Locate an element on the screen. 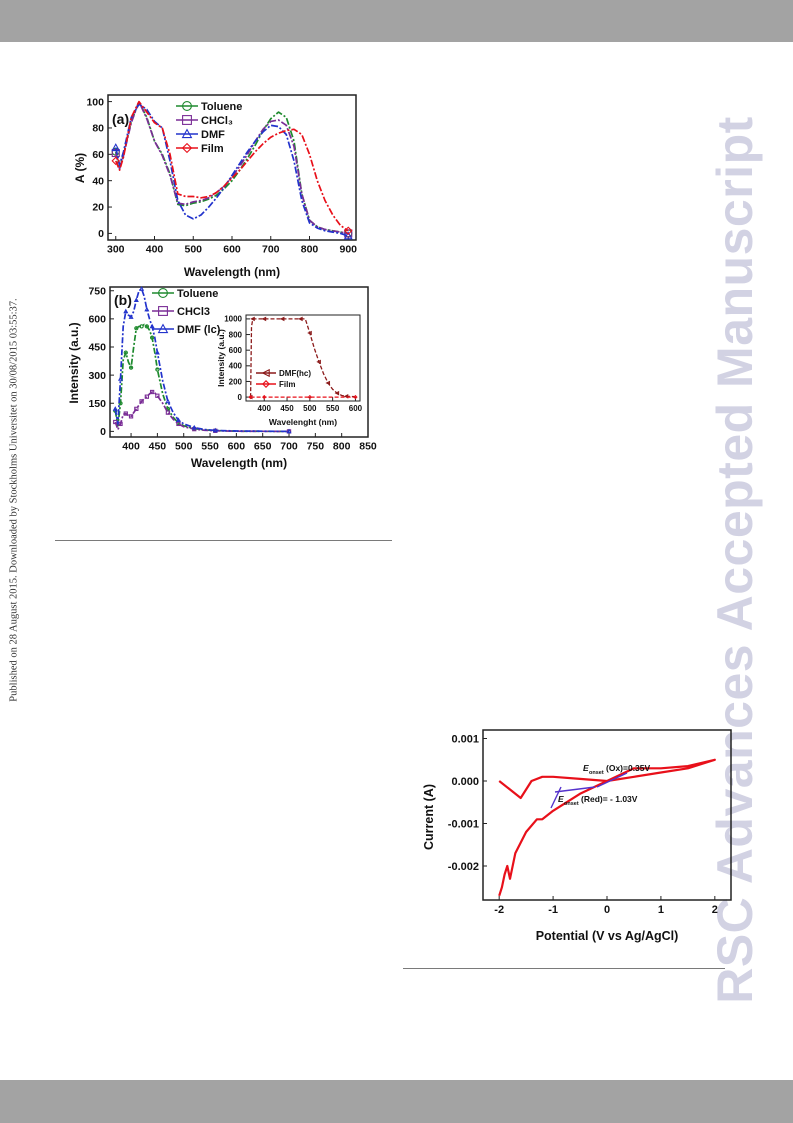  x-tick-label: 0 is located at coordinates (607, 910).